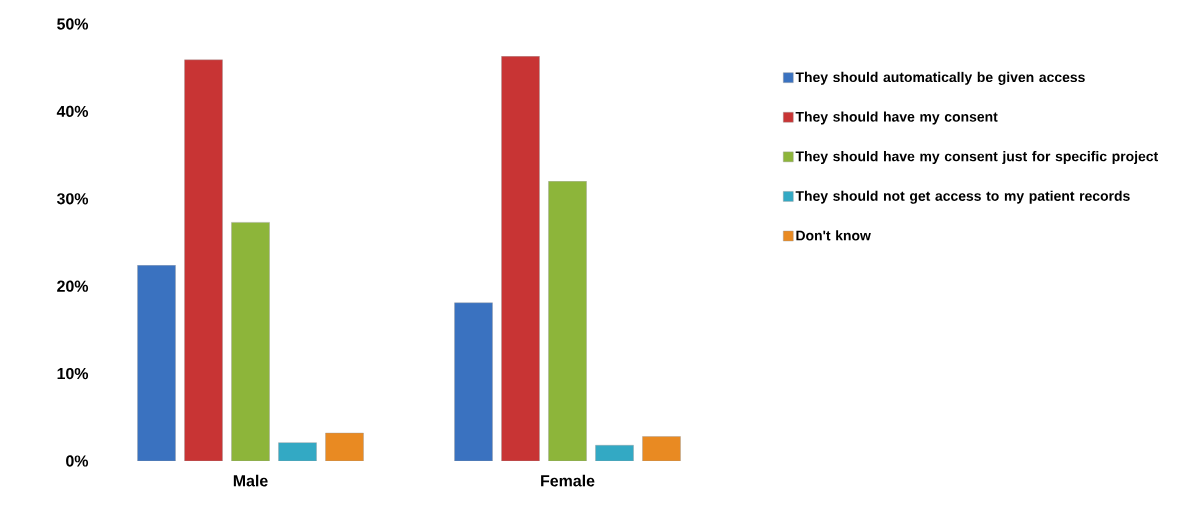  What do you see at coordinates (940, 78) in the screenshot?
I see `legend-label: They should automatically be given access` at bounding box center [940, 78].